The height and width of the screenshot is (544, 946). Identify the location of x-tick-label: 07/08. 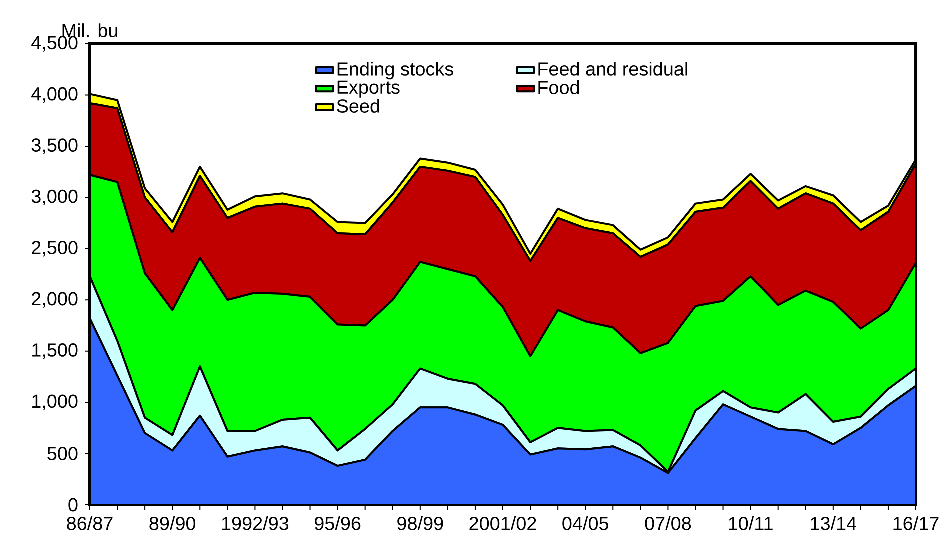
(668, 523).